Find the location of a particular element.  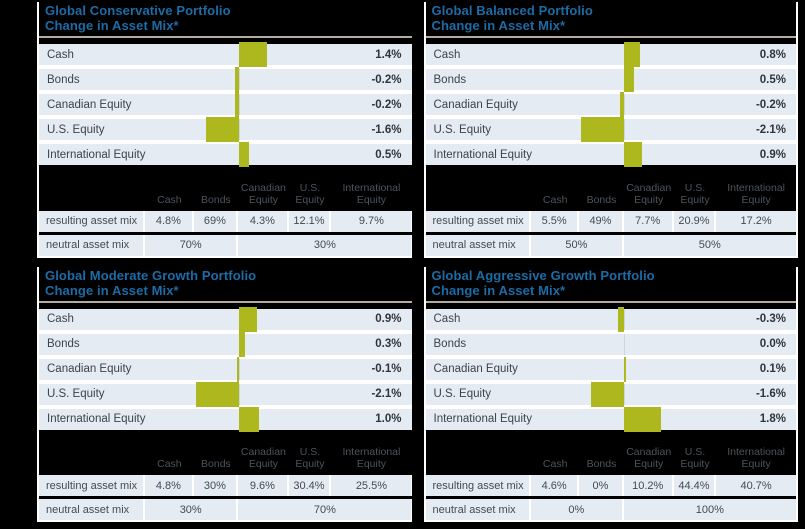

column-header-us-equity: U.S. Equity is located at coordinates (695, 193).